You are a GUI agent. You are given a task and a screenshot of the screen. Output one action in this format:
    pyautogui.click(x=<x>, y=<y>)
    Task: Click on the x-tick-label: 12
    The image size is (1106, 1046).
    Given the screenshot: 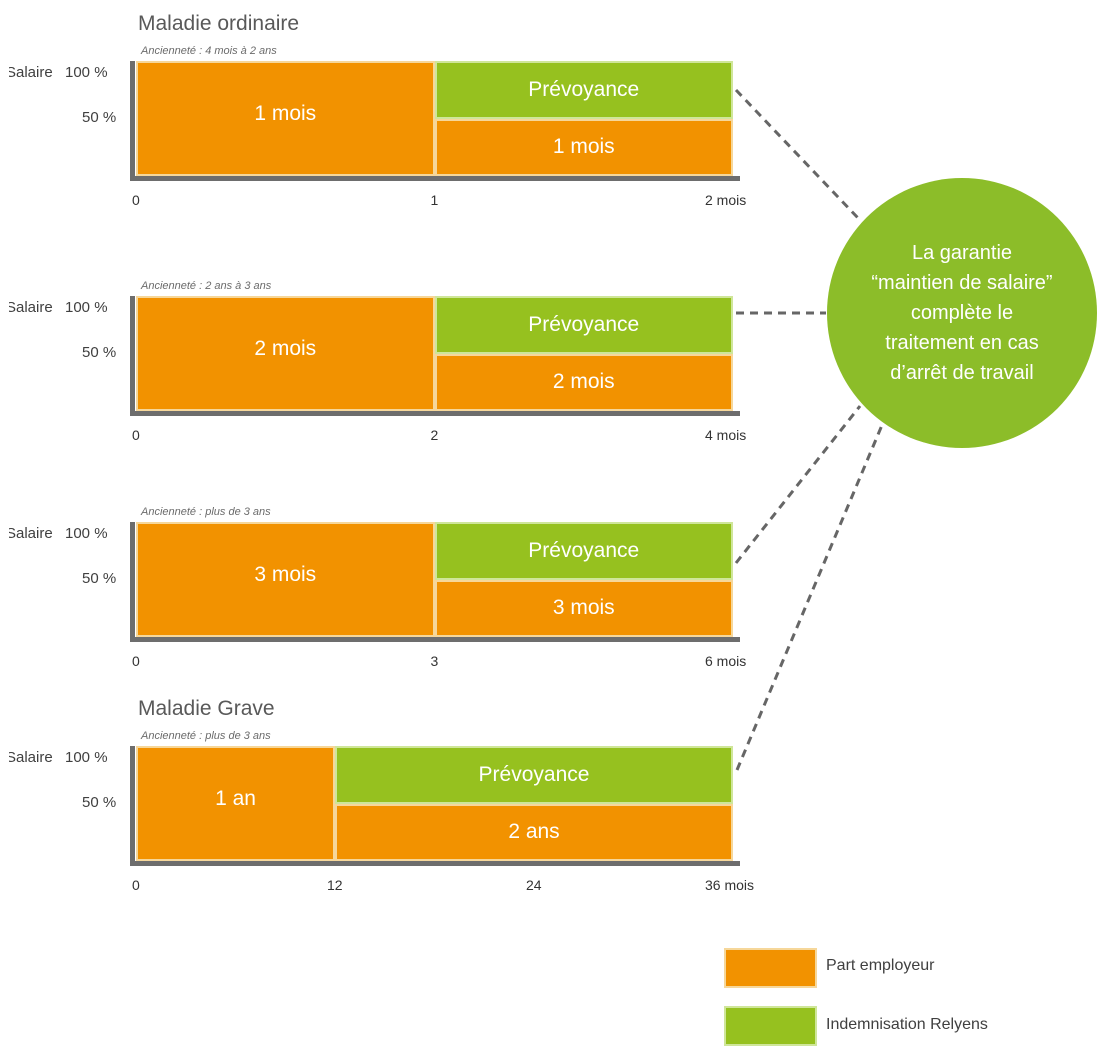 What is the action you would take?
    pyautogui.click(x=335, y=885)
    